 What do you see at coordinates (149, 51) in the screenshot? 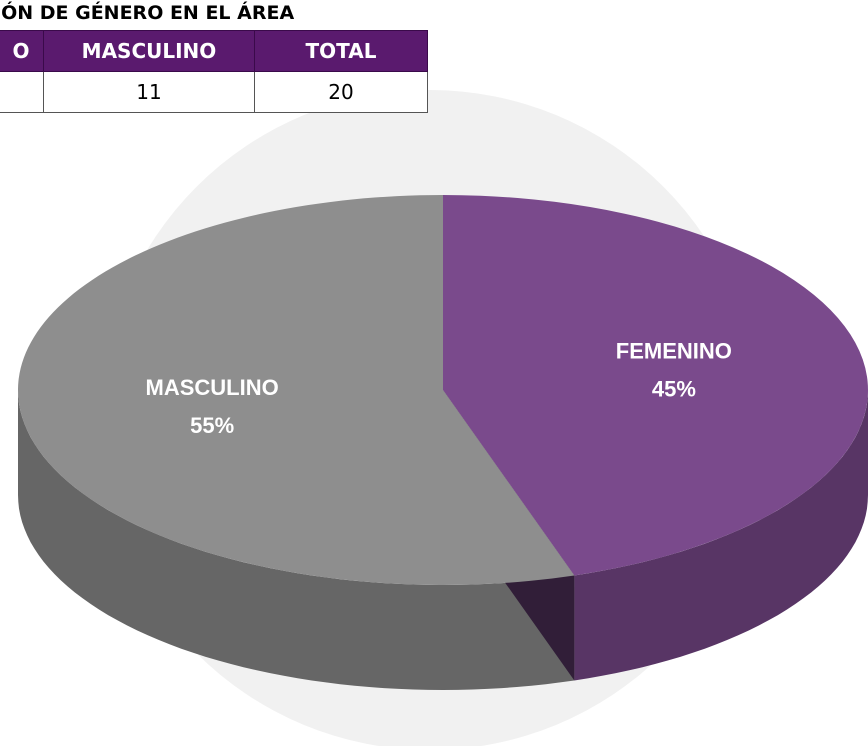
I see `header-cell: MASCULINO` at bounding box center [149, 51].